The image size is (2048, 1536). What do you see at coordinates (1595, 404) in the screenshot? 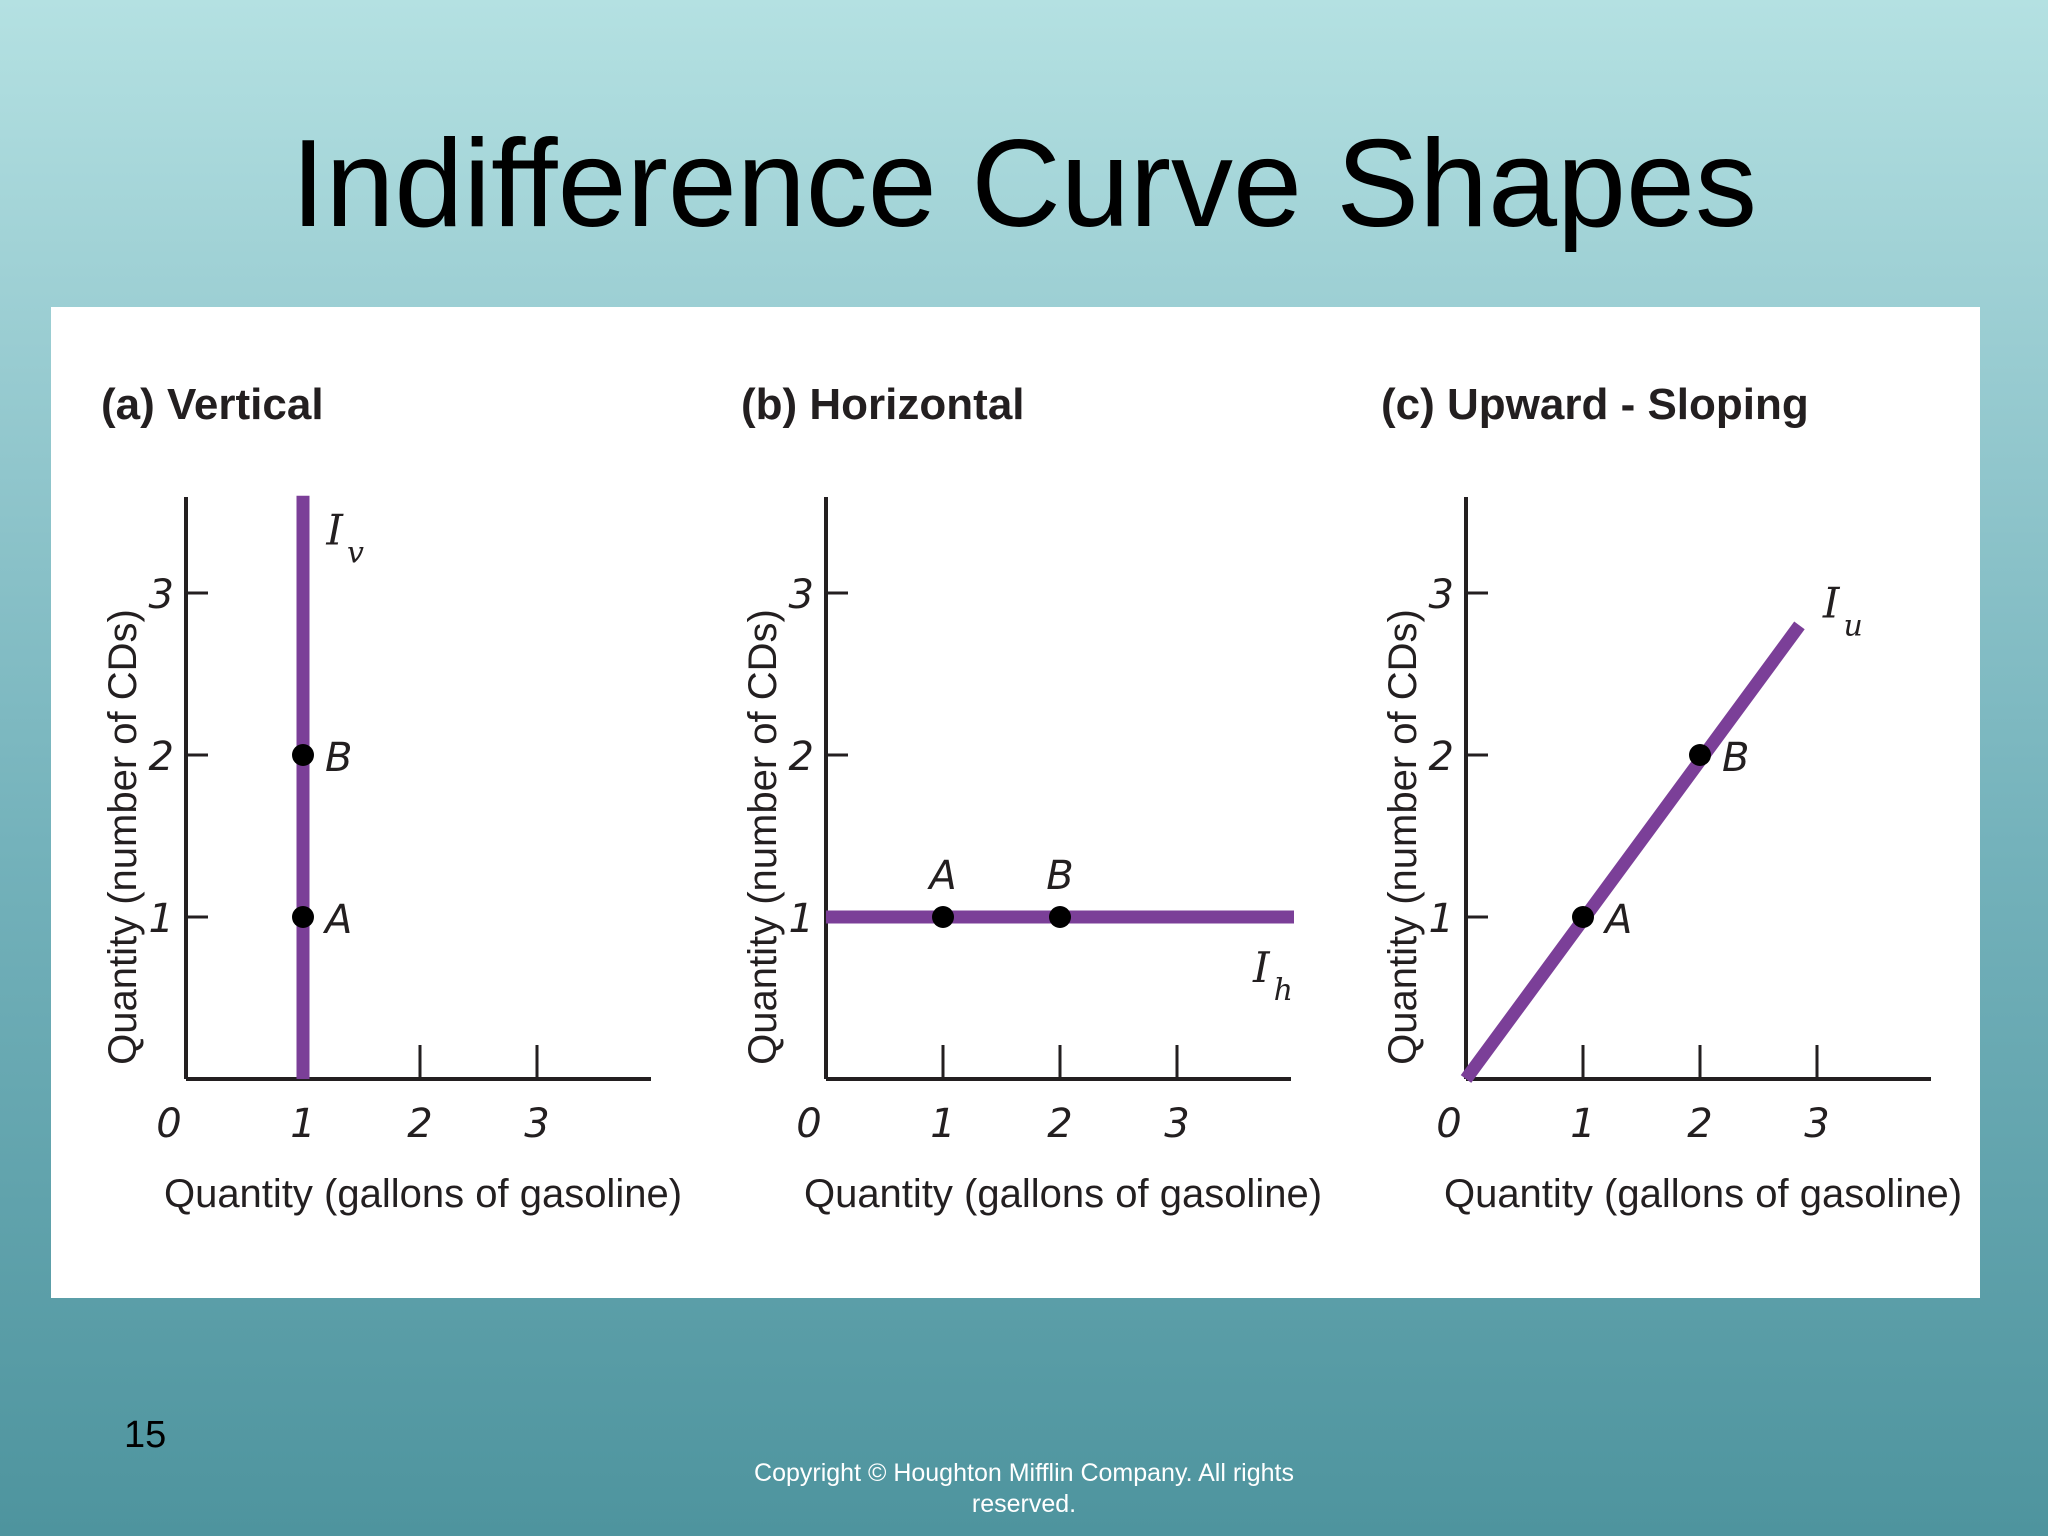
I see `chart-title: (c) Upward - Sloping` at bounding box center [1595, 404].